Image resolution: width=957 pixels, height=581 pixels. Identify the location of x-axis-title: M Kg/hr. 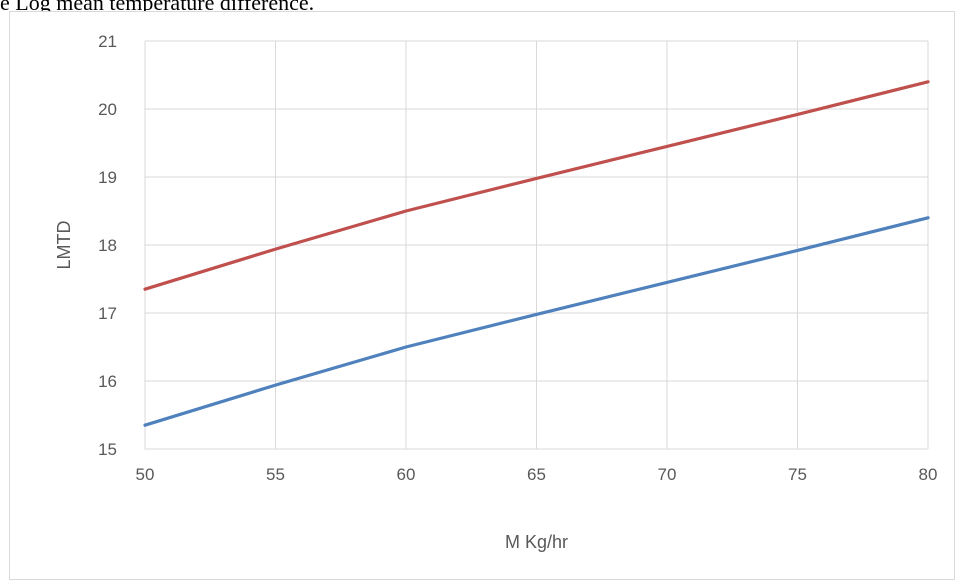
(536, 542).